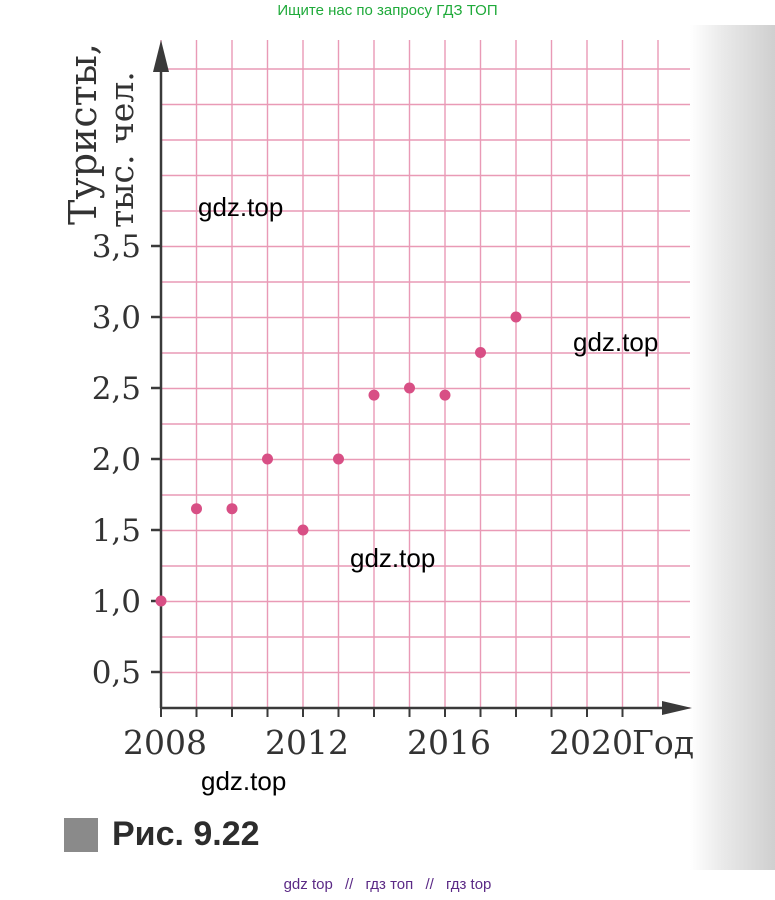  I want to click on caption-text: Рис. 9.22, so click(186, 834).